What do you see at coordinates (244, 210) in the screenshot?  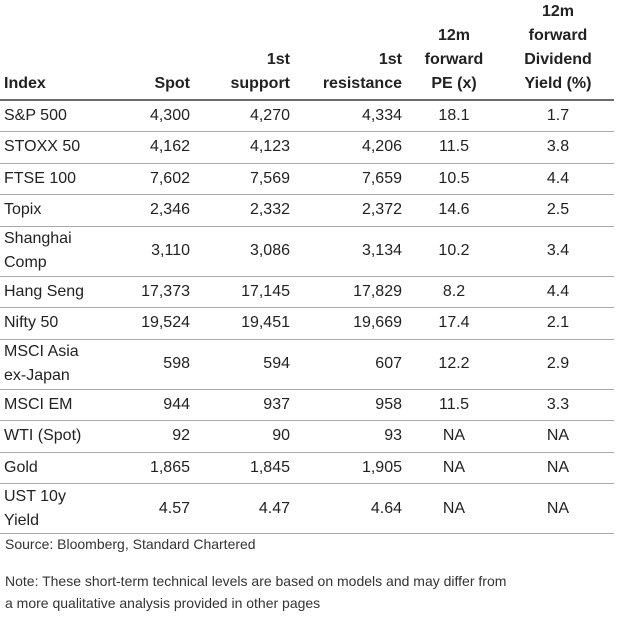 I see `support-cell: 2,332` at bounding box center [244, 210].